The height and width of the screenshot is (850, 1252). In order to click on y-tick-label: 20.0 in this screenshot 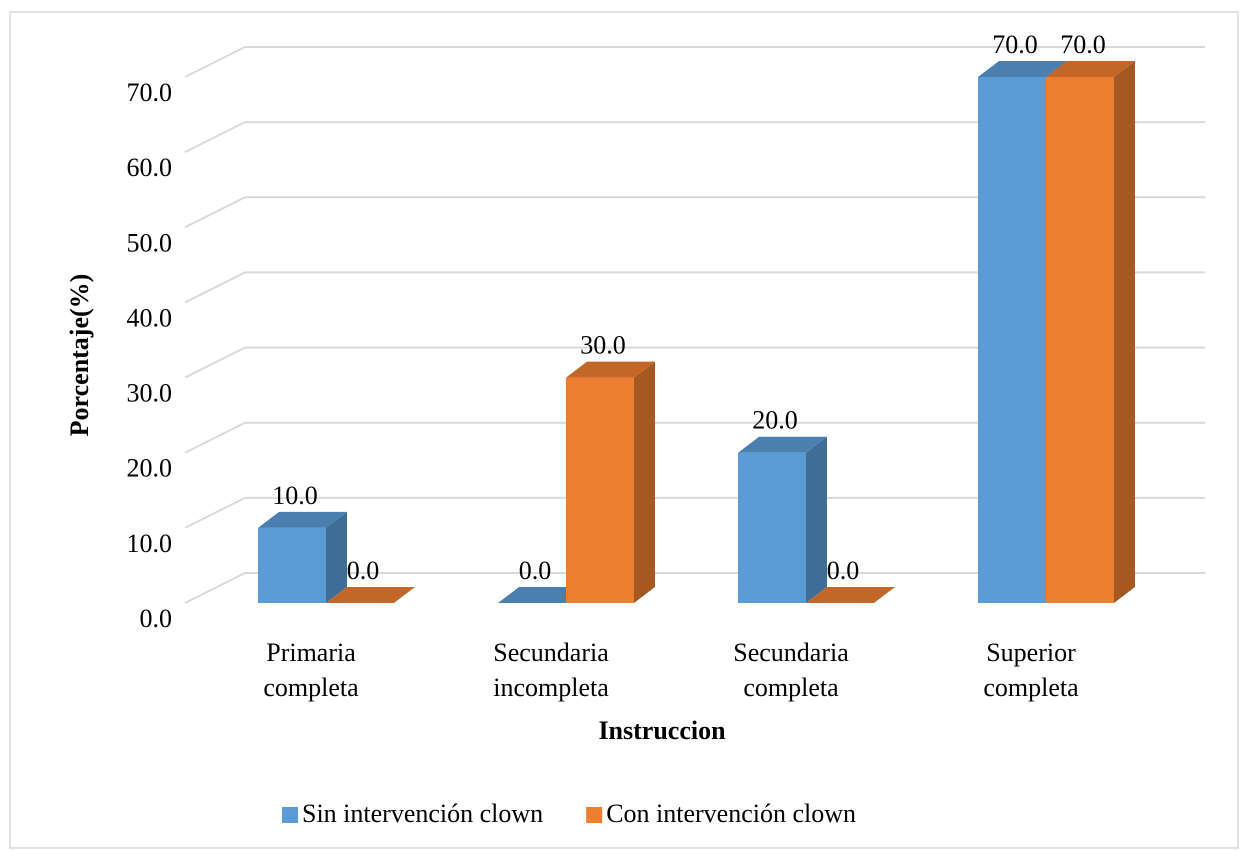, I will do `click(150, 468)`.